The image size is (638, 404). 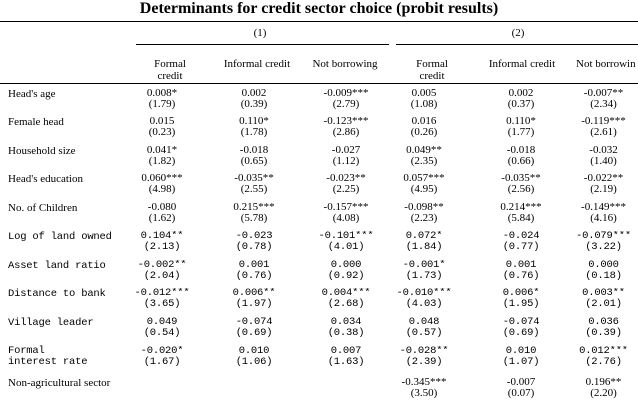 I want to click on z-statistic: (2.68), so click(x=346, y=304).